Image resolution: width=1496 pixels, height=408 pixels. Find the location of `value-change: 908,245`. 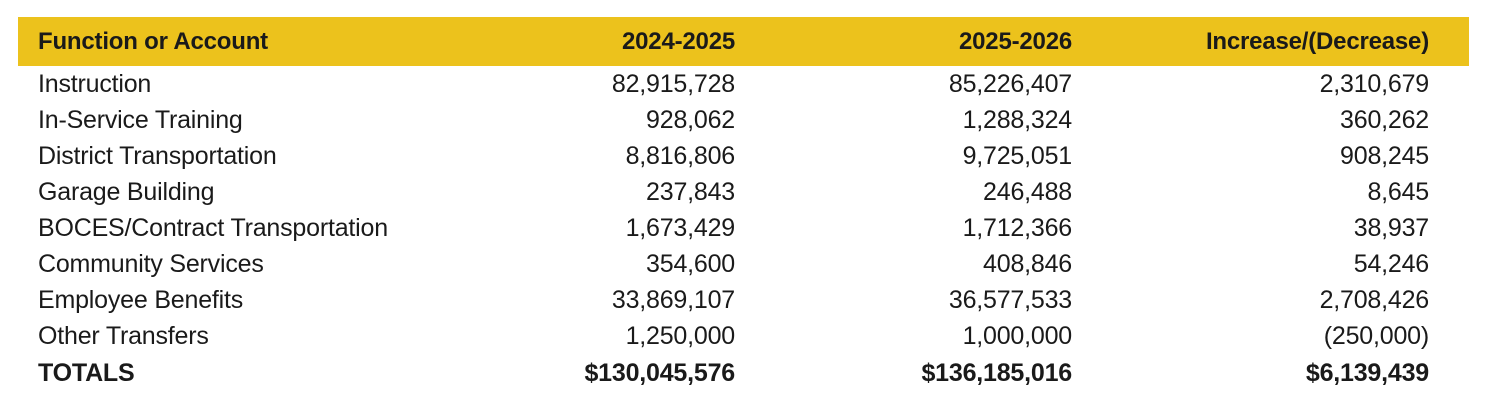

value-change: 908,245 is located at coordinates (1384, 155).